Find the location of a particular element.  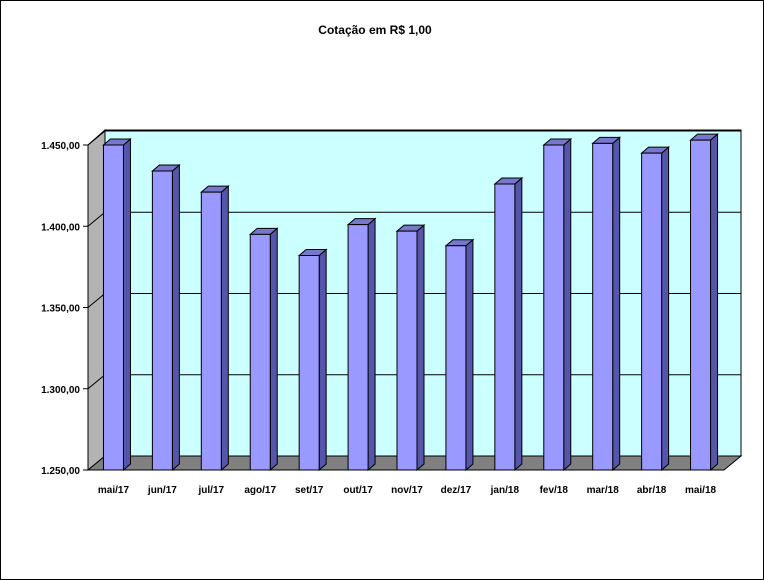

x-tick-label: mai/18 is located at coordinates (701, 490).